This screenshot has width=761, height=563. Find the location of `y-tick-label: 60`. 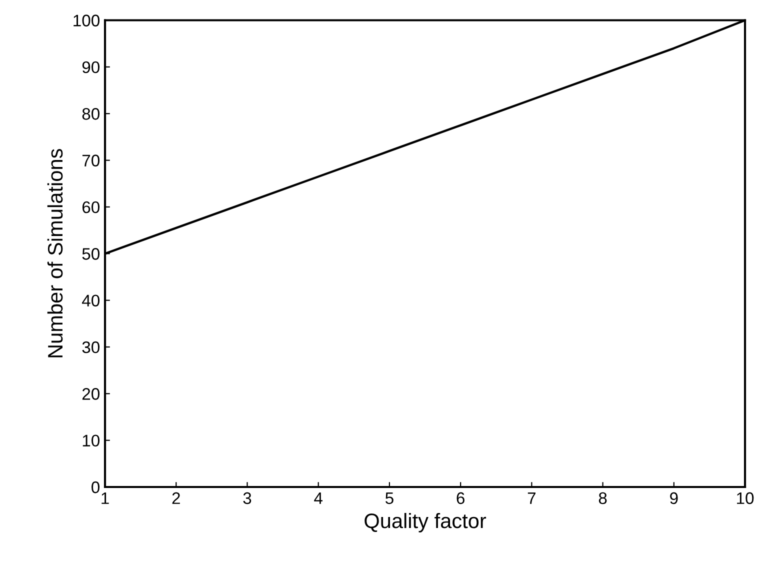

y-tick-label: 60 is located at coordinates (91, 207).